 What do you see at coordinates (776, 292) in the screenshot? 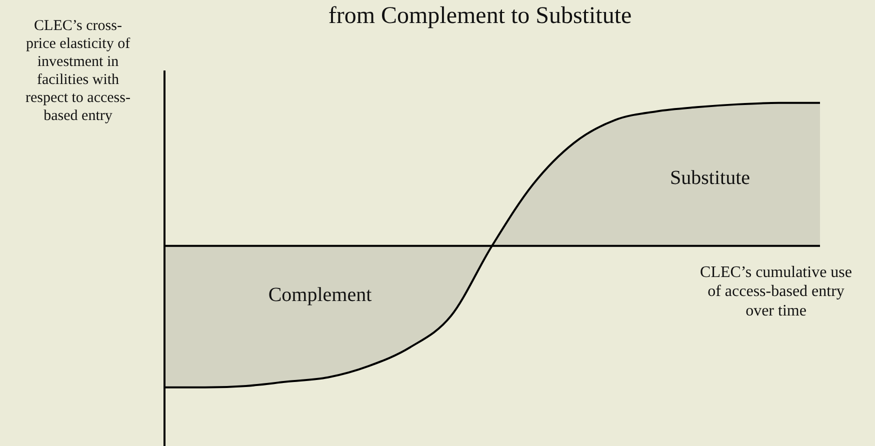
I see `x-axis-title: CLEC’s cumulative use of access-based entry over time` at bounding box center [776, 292].